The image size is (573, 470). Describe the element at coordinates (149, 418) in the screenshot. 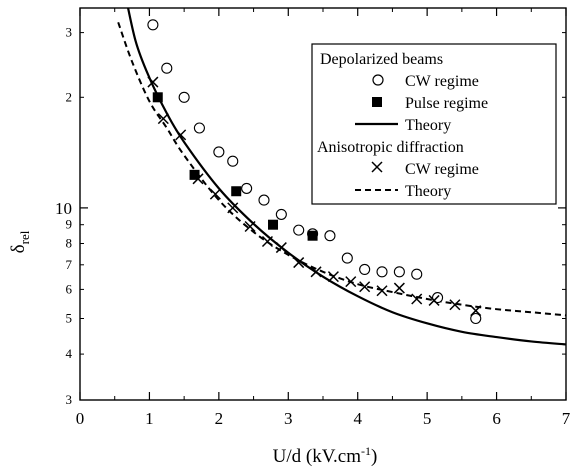

I see `x-tick-label: 1` at that location.